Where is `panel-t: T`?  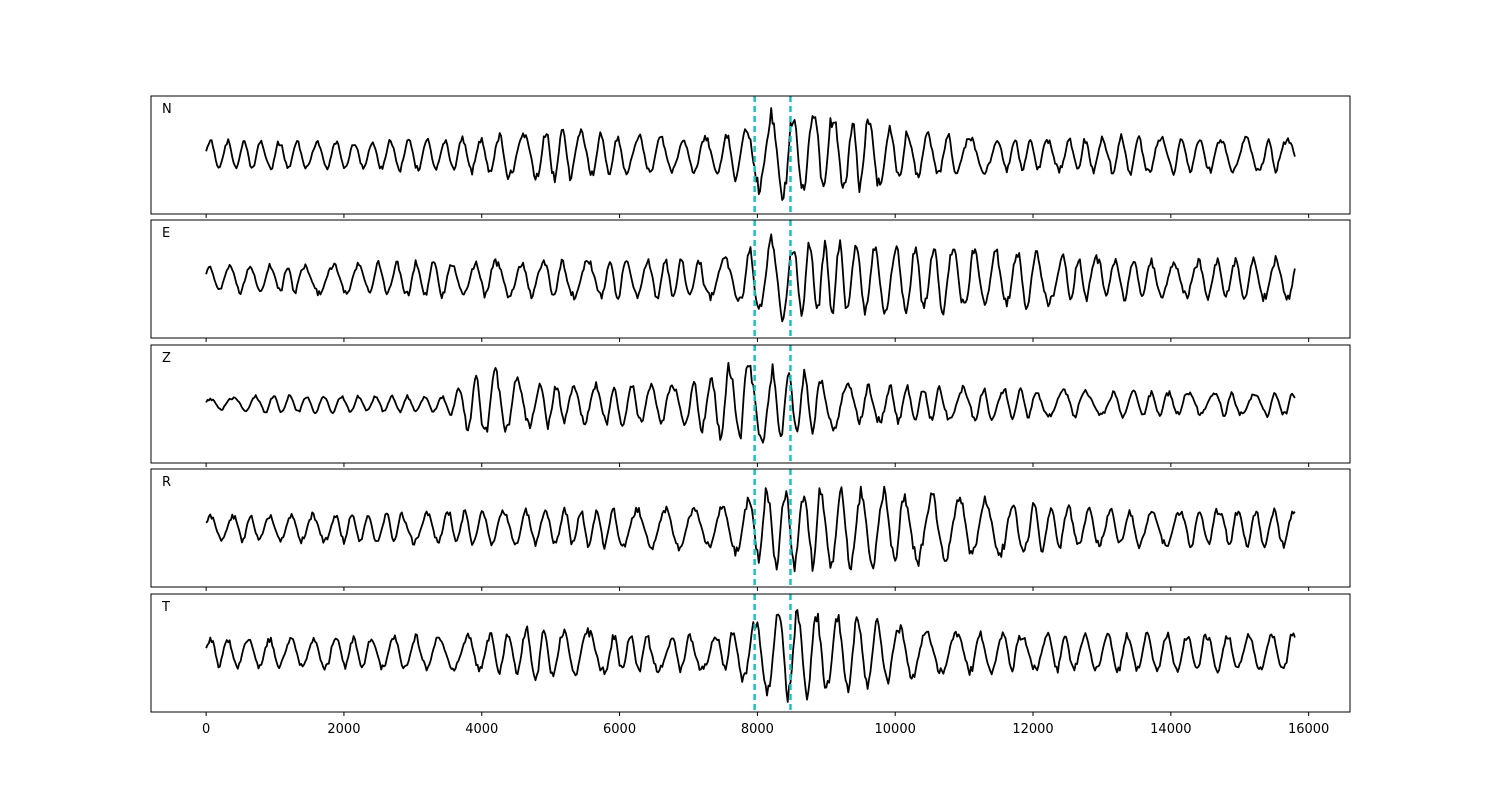 panel-t: T is located at coordinates (750, 654).